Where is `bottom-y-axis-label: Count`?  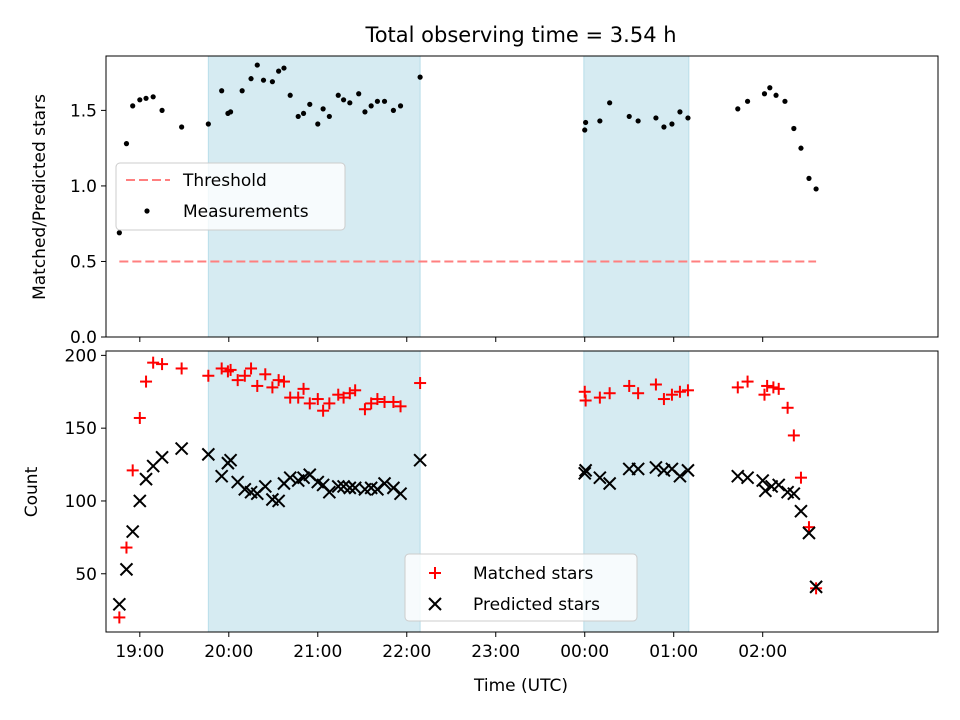
bottom-y-axis-label: Count is located at coordinates (32, 491).